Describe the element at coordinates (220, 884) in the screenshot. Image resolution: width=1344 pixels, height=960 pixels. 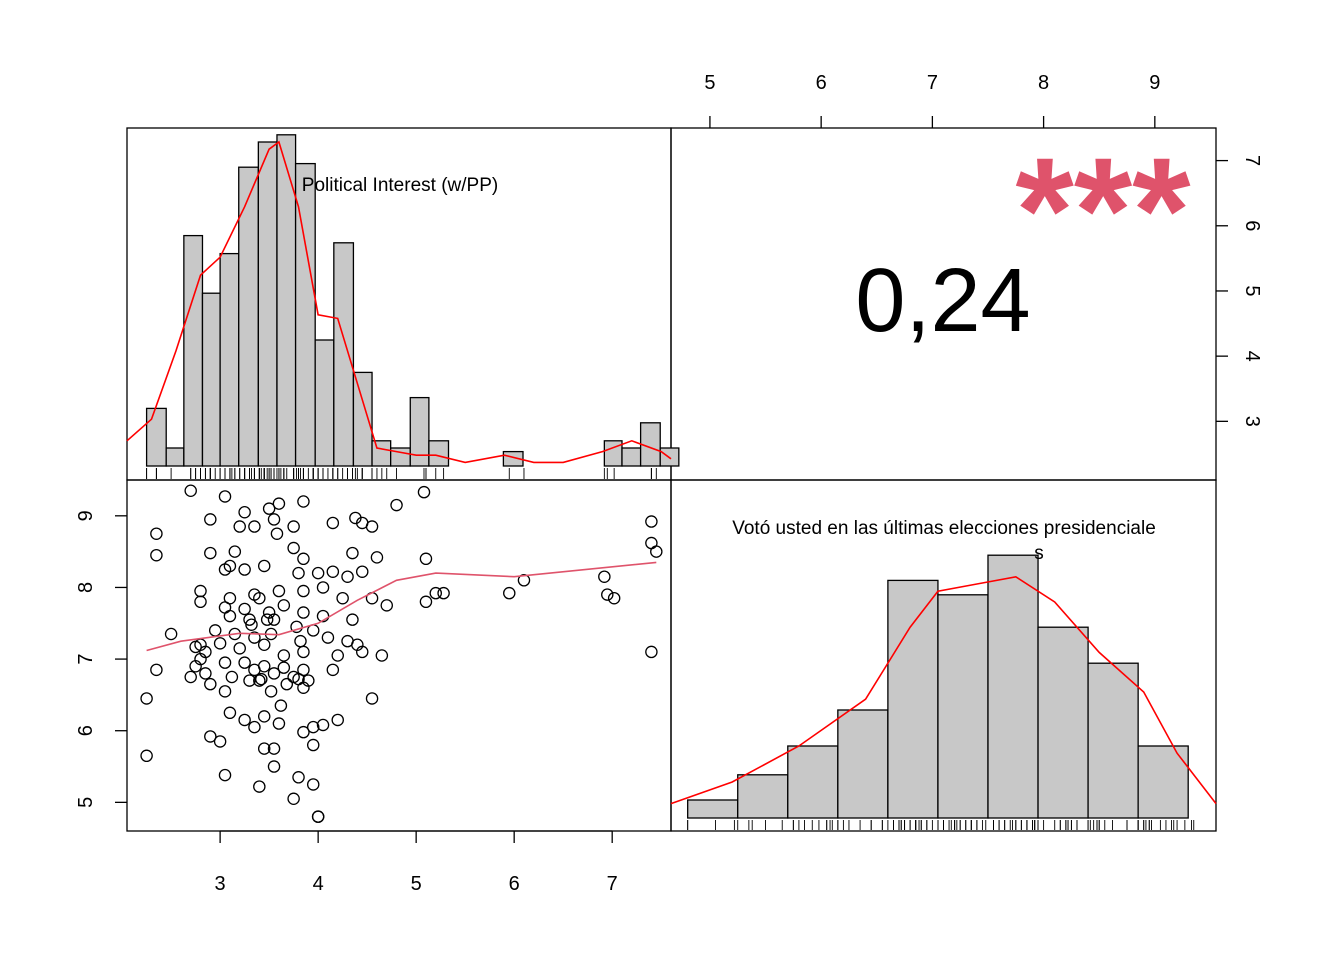
I see `bottom-axis-tick-label-0: 3` at that location.